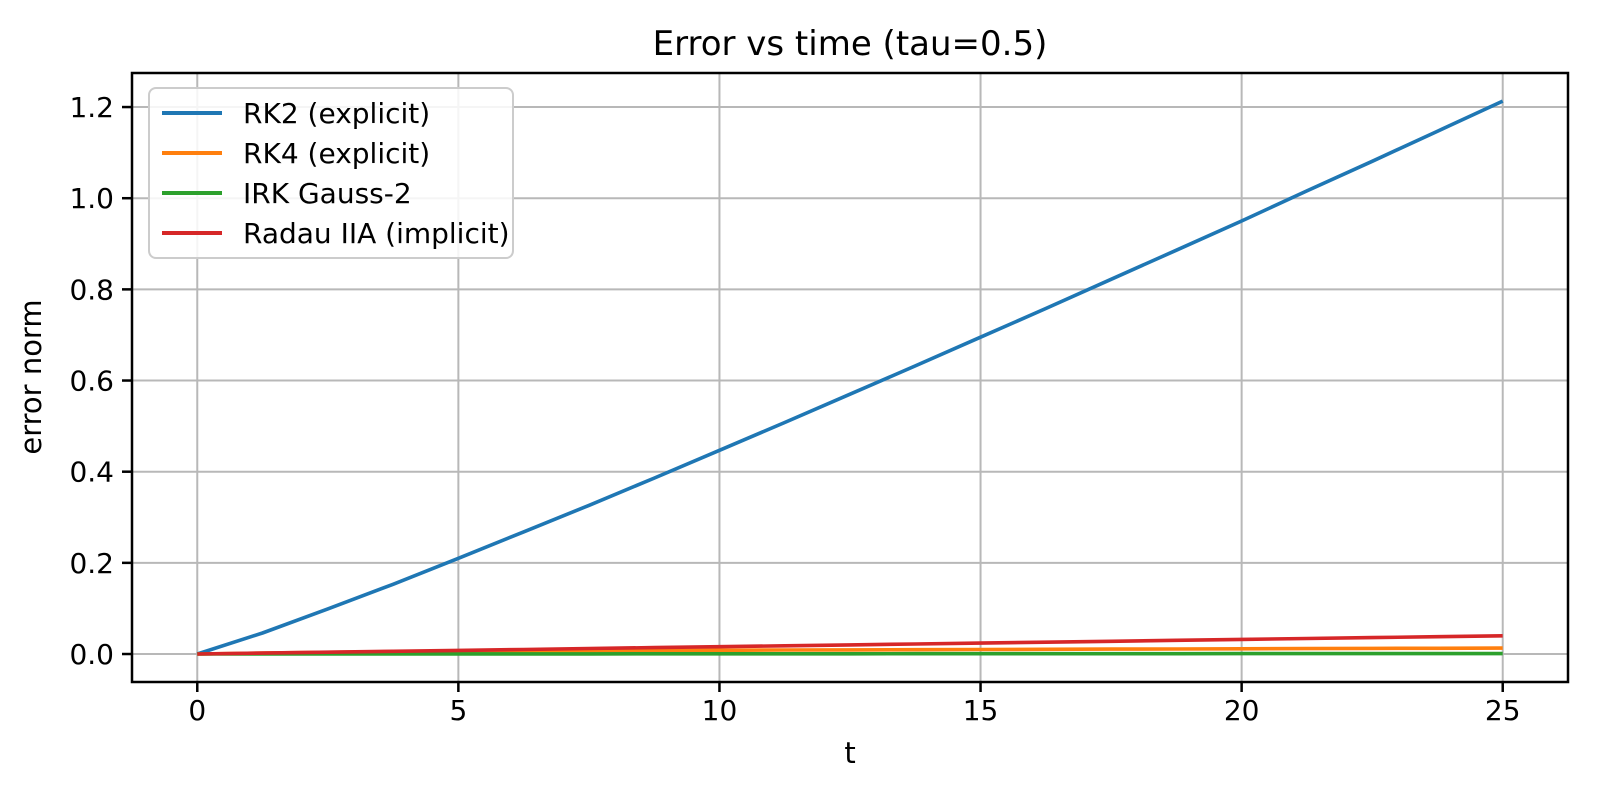 The image size is (1600, 800). Describe the element at coordinates (327, 193) in the screenshot. I see `legend-label: IRK Gauss-2` at that location.